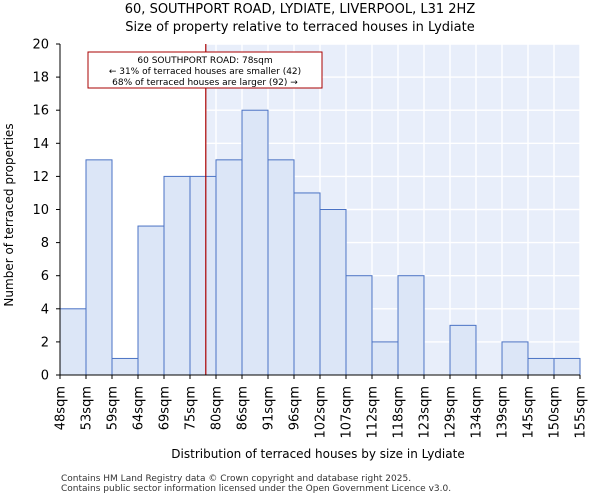 Image resolution: width=600 pixels, height=500 pixels. I want to click on x-tick-label: 53sqm, so click(87, 408).